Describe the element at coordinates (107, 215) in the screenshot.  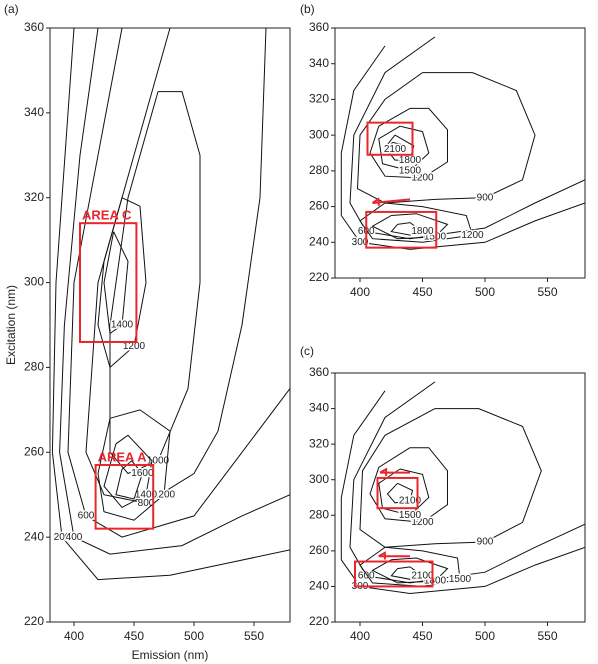
I see `box-label: AREA C` at that location.